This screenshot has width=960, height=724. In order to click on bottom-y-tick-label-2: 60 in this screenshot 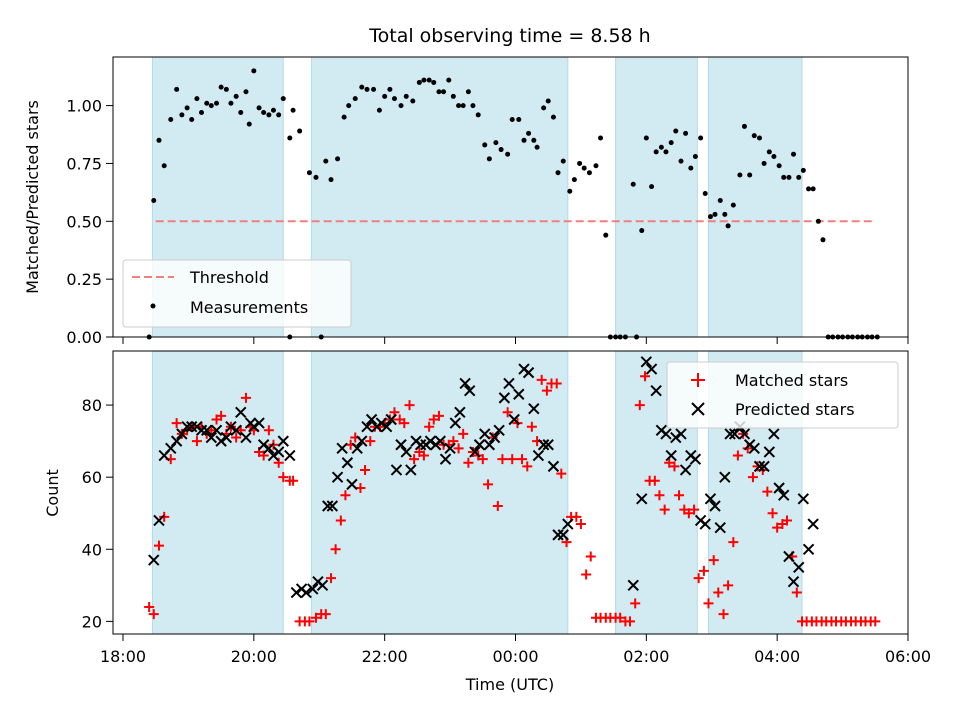, I will do `click(92, 477)`.